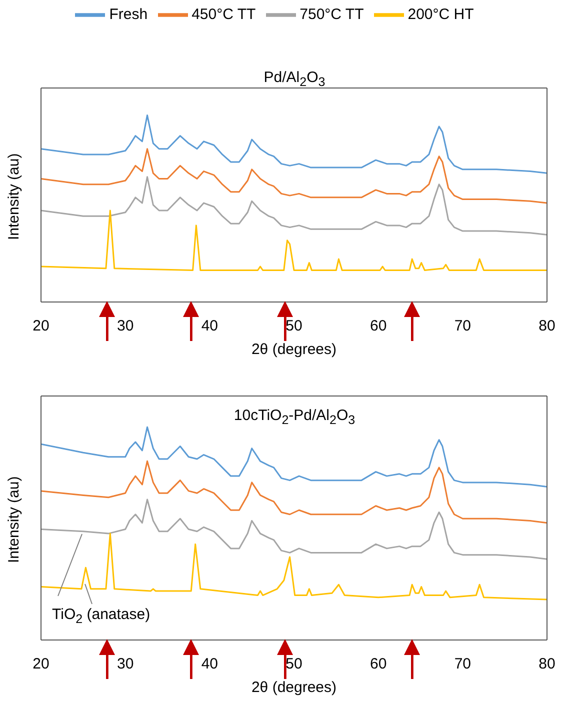 The height and width of the screenshot is (707, 562). What do you see at coordinates (332, 14) in the screenshot?
I see `legend-label: 750°C TT` at bounding box center [332, 14].